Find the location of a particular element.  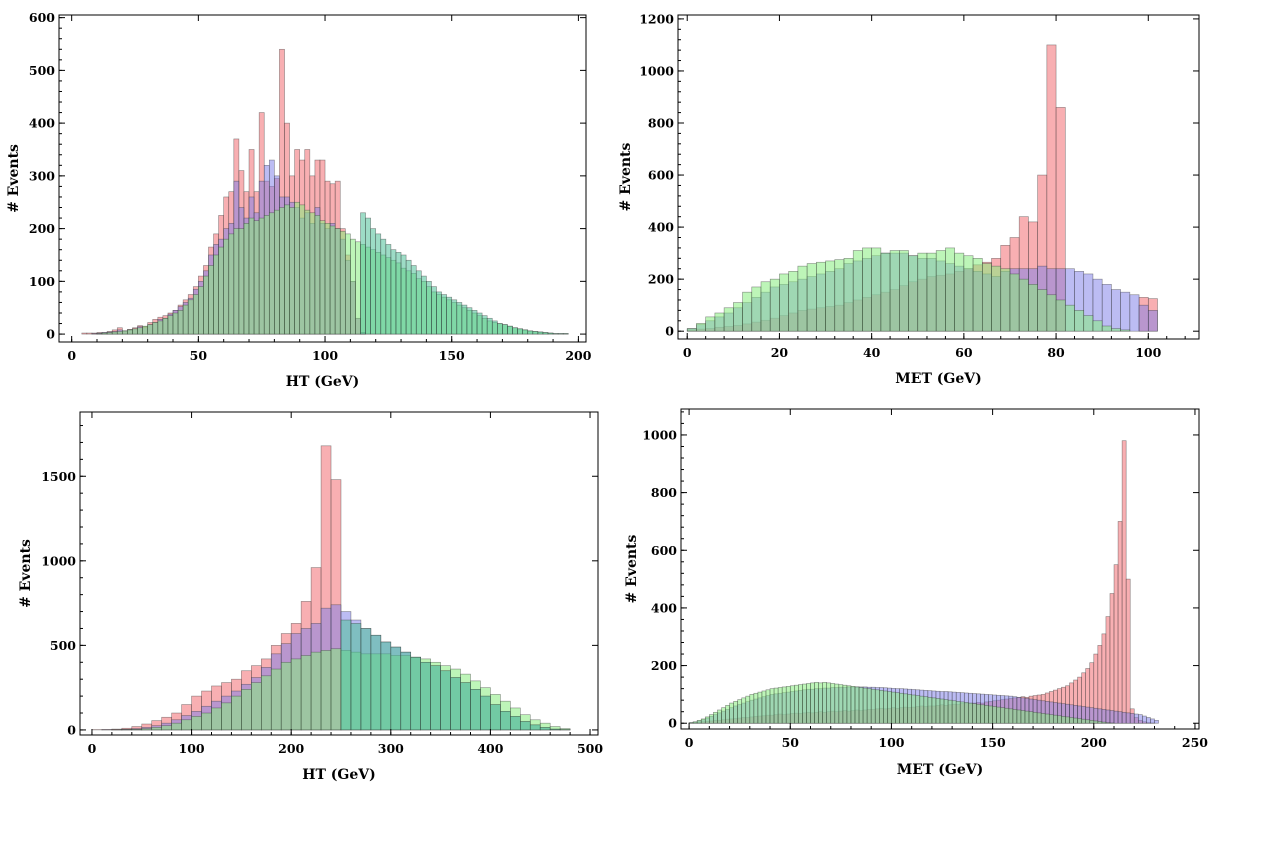

y-tick-label: 400 is located at coordinates (661, 227).